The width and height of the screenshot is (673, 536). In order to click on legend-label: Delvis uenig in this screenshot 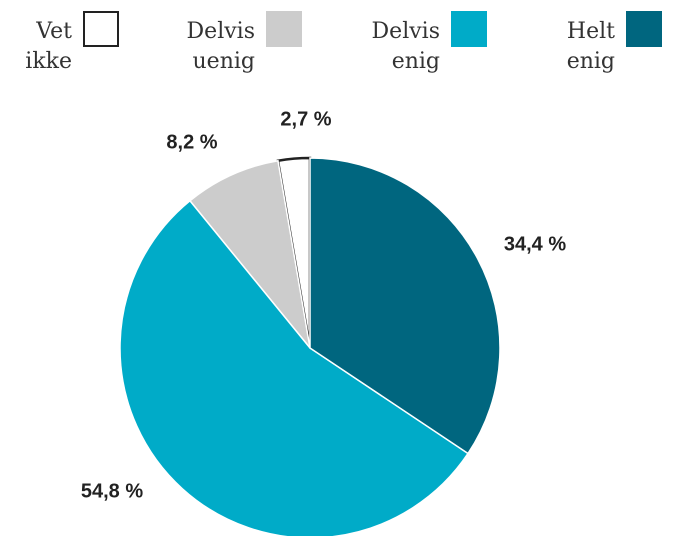, I will do `click(221, 46)`.